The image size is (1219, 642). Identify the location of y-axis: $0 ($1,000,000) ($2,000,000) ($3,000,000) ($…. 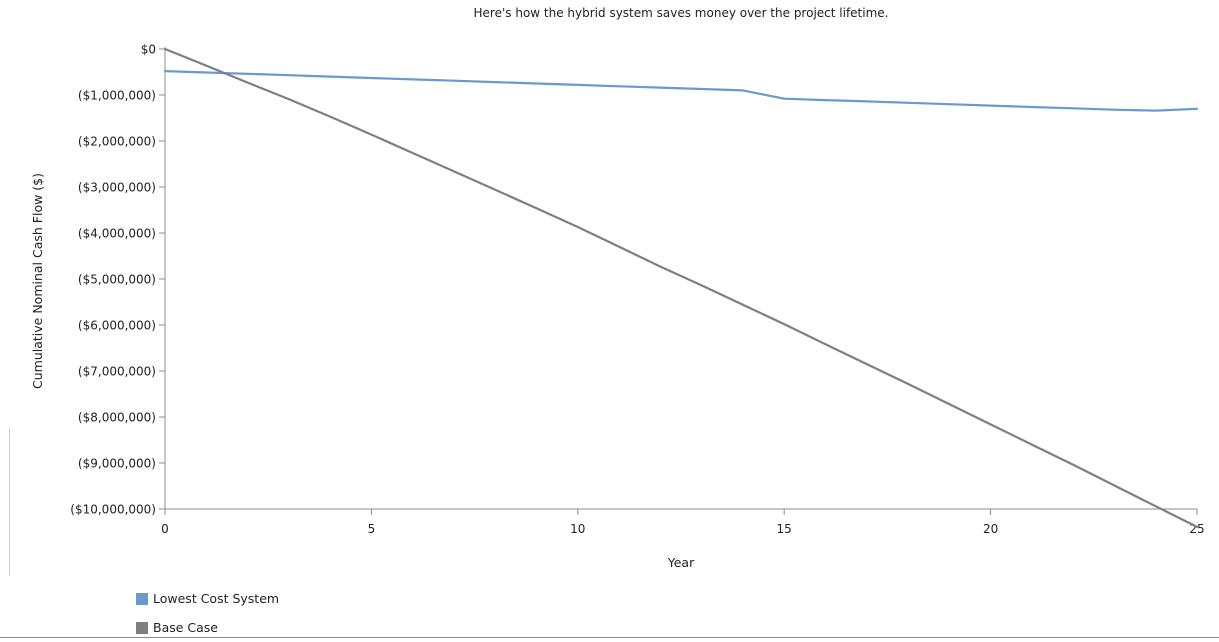
(118, 280).